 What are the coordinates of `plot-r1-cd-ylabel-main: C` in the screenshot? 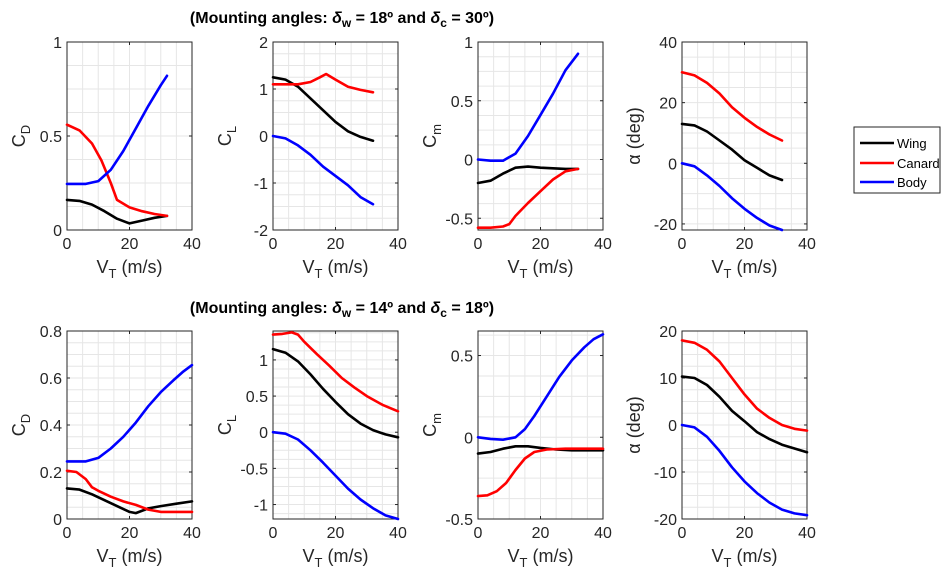 It's located at (19, 140).